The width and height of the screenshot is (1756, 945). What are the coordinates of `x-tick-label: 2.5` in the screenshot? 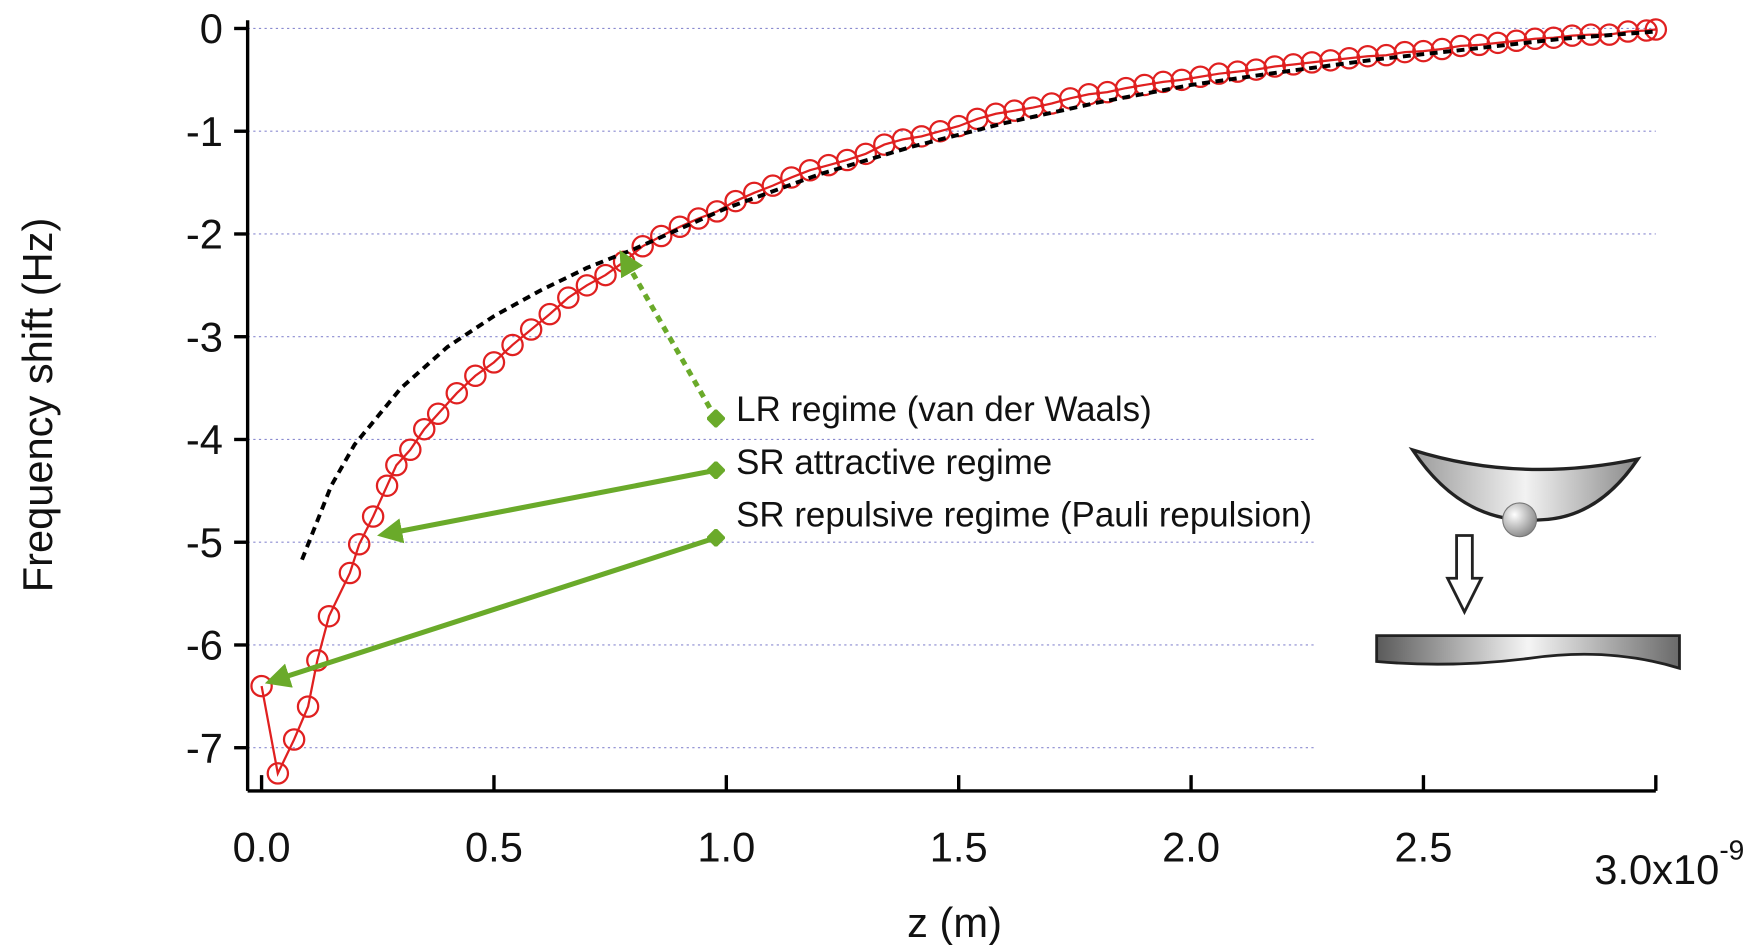 It's located at (1423, 847).